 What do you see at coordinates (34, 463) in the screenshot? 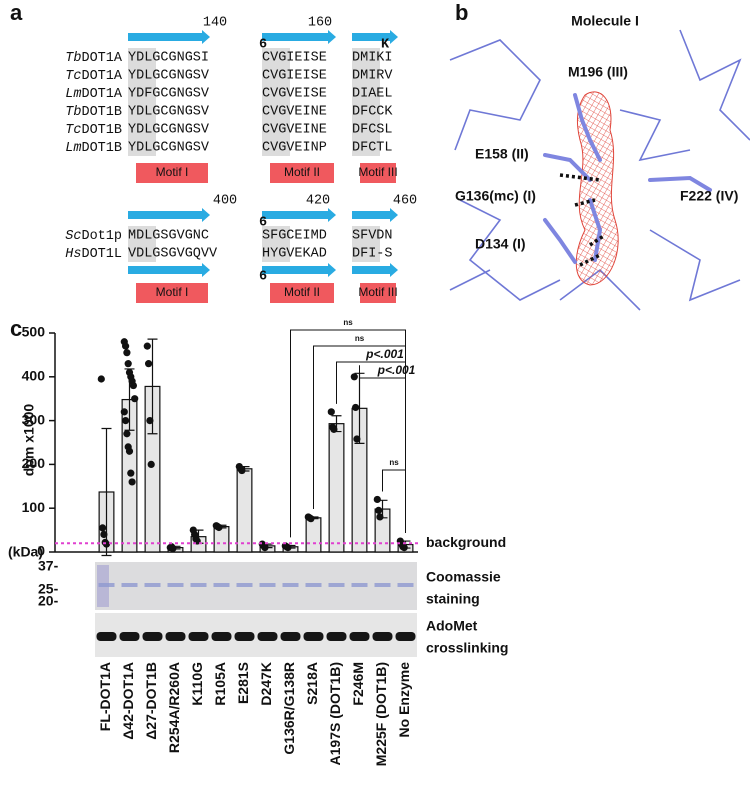
I see `y-tick-label: 200` at bounding box center [34, 463].